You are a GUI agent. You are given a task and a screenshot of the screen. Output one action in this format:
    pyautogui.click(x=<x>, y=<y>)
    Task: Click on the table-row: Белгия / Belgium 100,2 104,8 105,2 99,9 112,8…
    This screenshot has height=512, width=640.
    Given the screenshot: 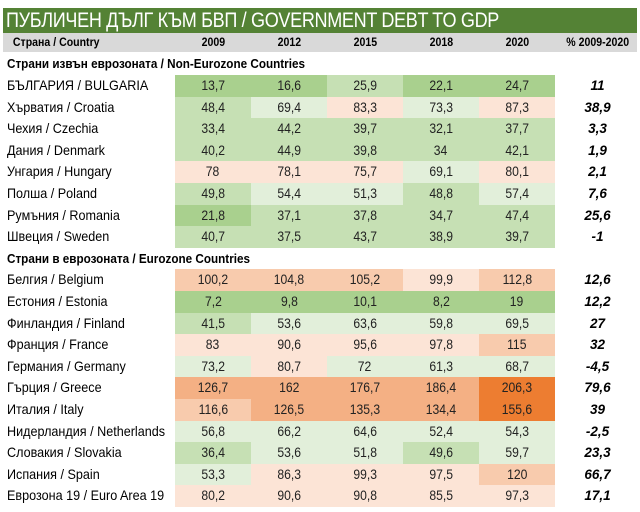 What is the action you would take?
    pyautogui.click(x=320, y=280)
    